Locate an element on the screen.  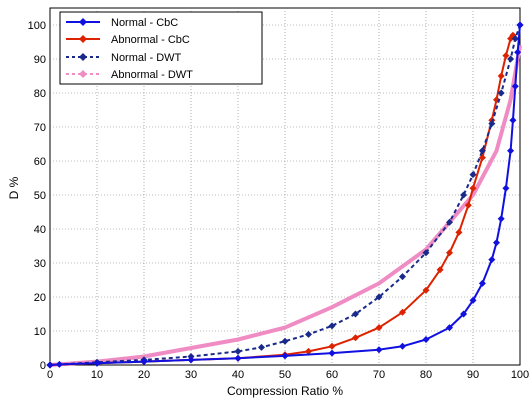
x-tick-label: 40 is located at coordinates (238, 375).